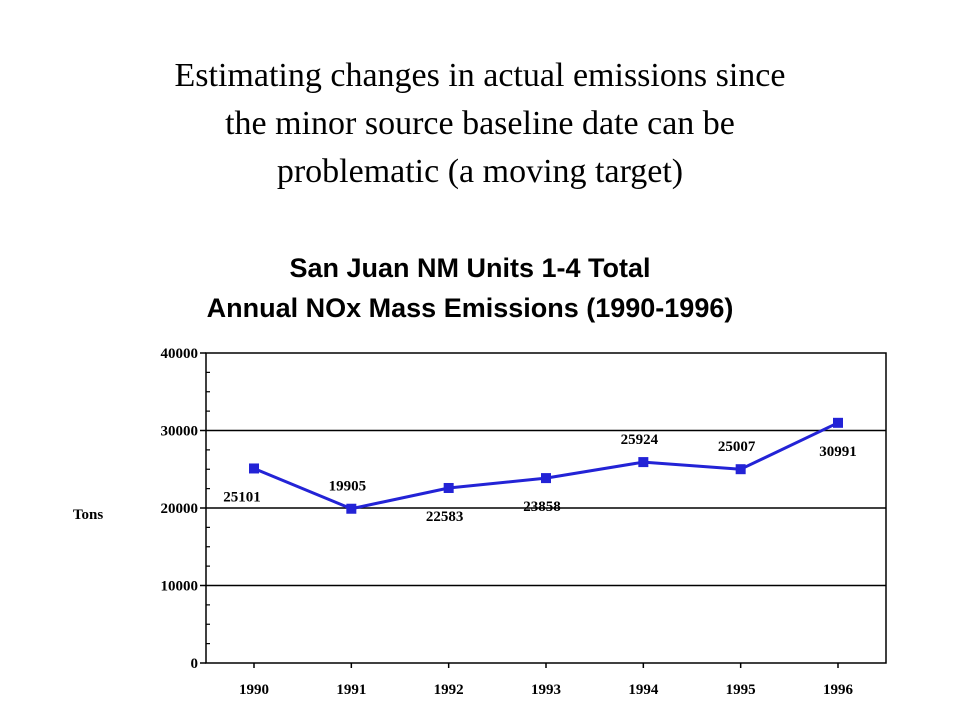  What do you see at coordinates (88, 515) in the screenshot?
I see `y-axis-label: Tons` at bounding box center [88, 515].